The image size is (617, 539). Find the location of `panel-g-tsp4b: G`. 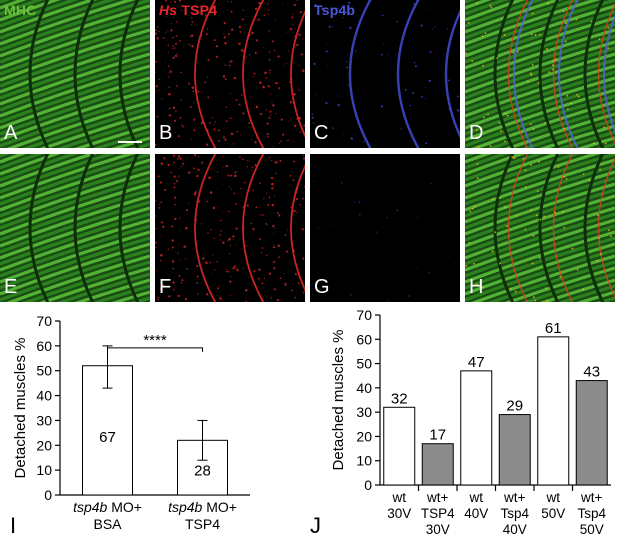

panel-g-tsp4b: G is located at coordinates (385, 228).